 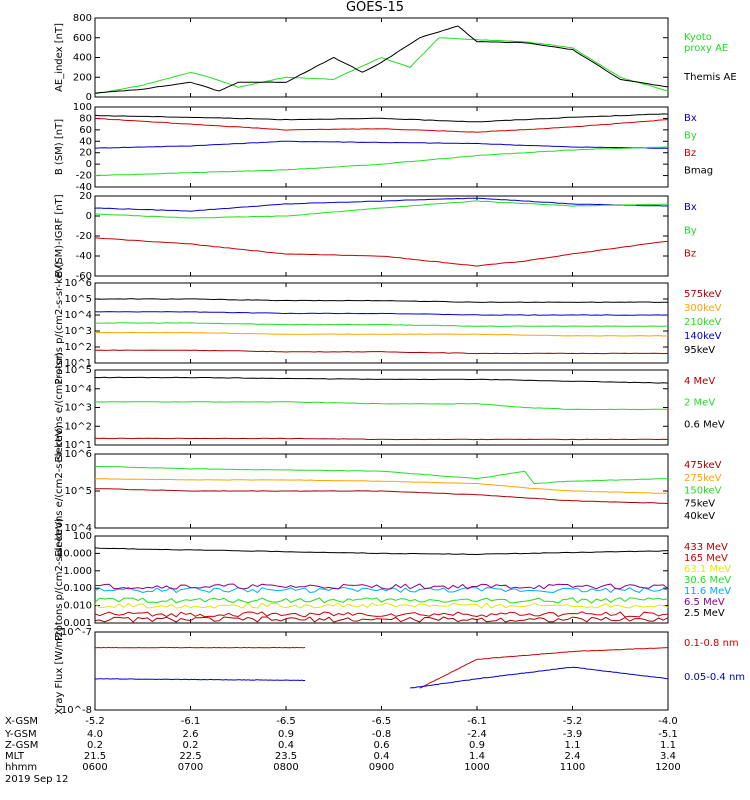 What do you see at coordinates (82, 38) in the screenshot?
I see `y-tick-label-0-3: 600` at bounding box center [82, 38].